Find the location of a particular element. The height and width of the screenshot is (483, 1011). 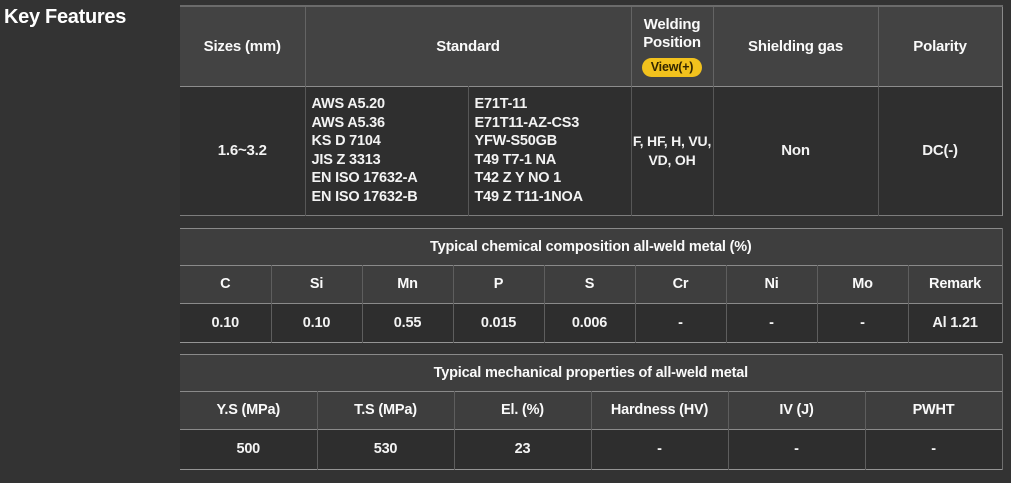

spec-header-sizes: Sizes (mm) is located at coordinates (243, 46).